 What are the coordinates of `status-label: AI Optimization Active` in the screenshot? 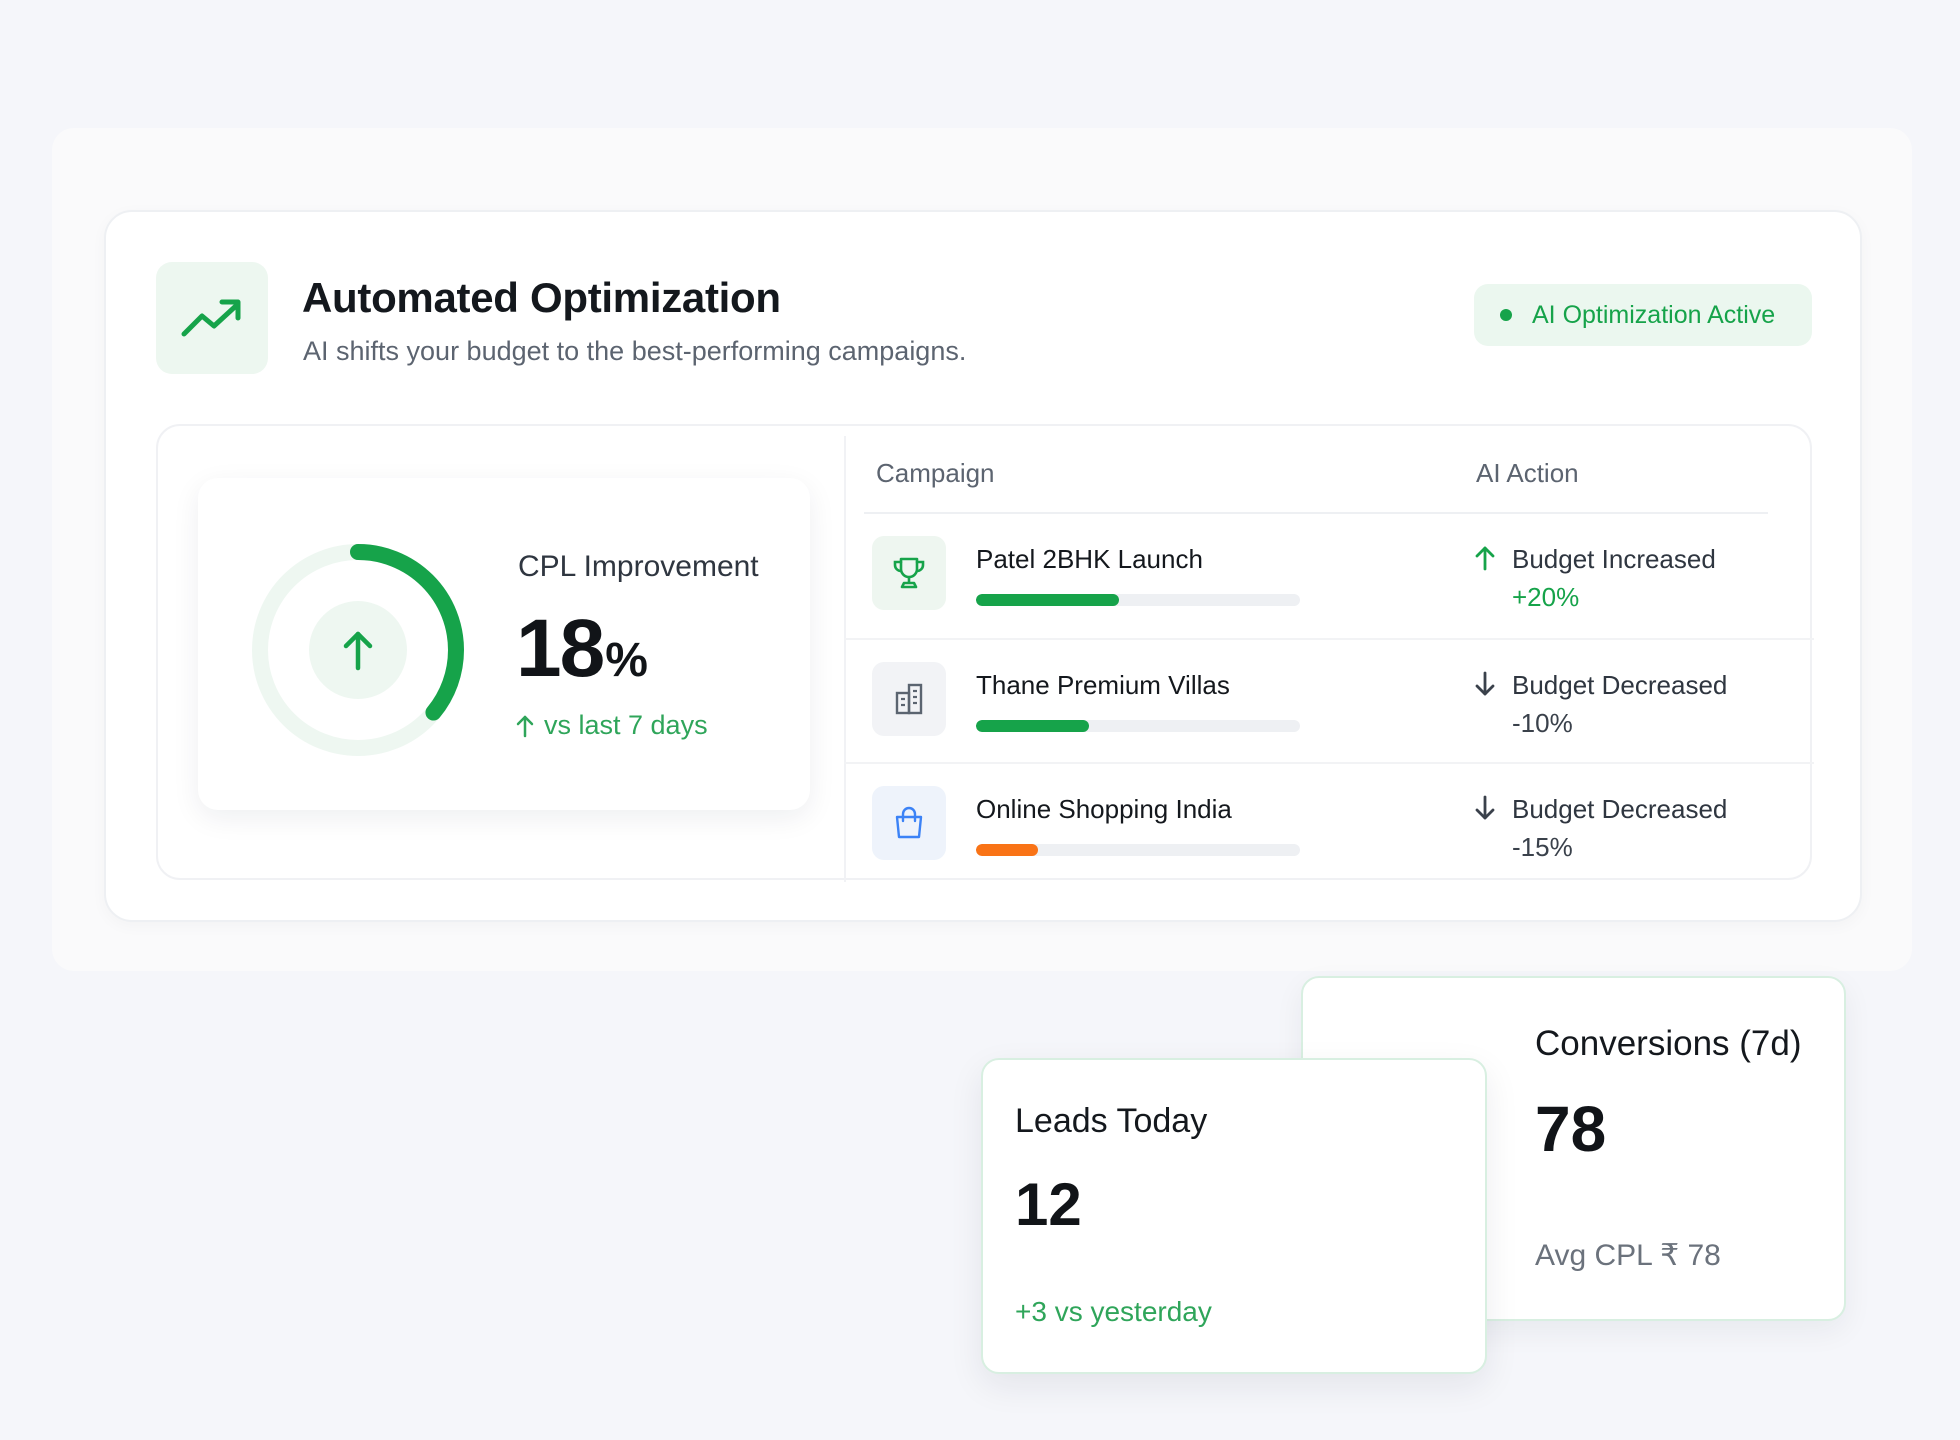 It's located at (1654, 314).